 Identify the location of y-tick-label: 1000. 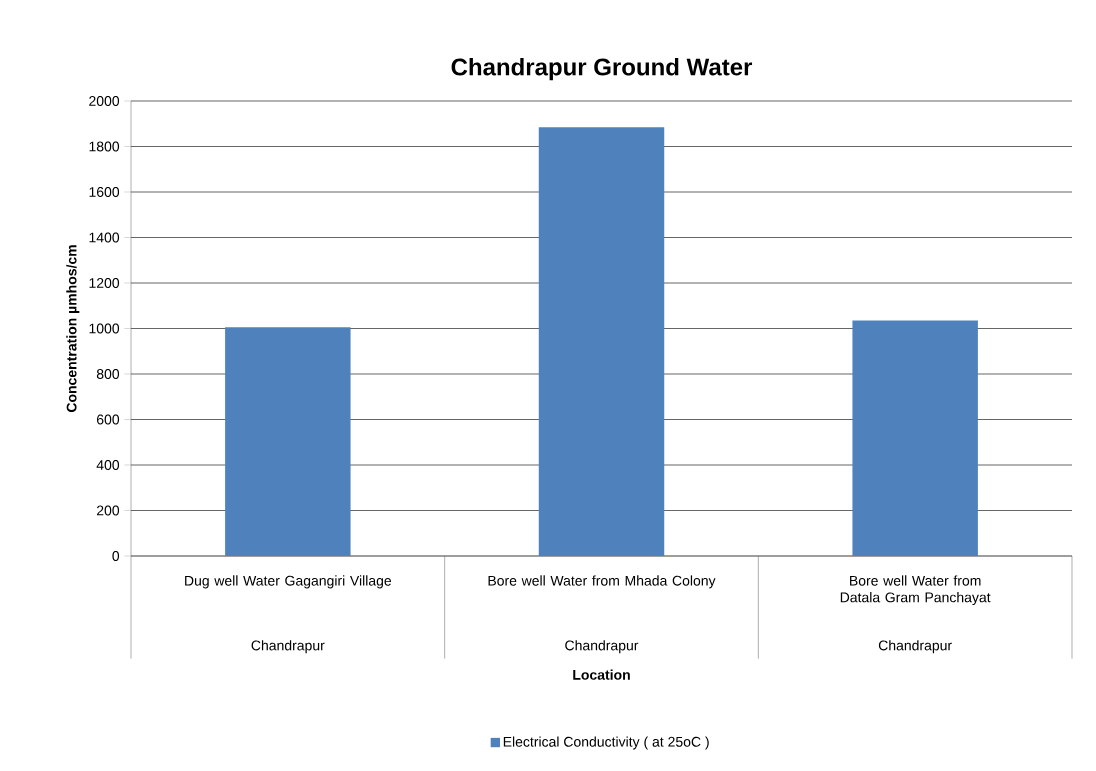
(104, 328).